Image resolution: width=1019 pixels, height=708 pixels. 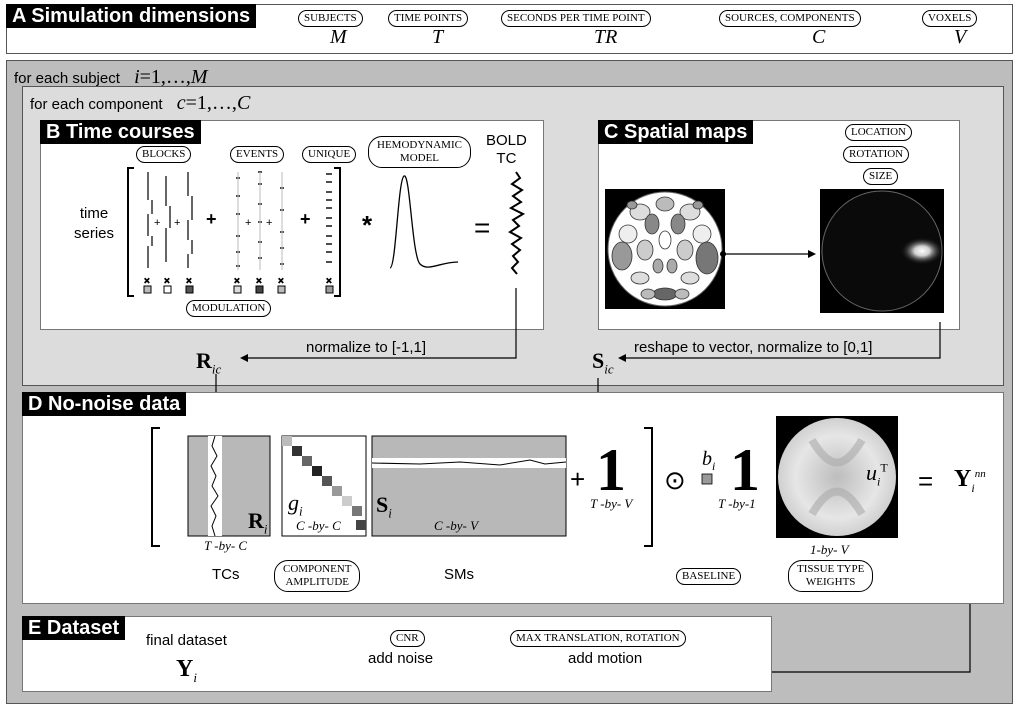 I want to click on u-i-sup: T, so click(x=884, y=467).